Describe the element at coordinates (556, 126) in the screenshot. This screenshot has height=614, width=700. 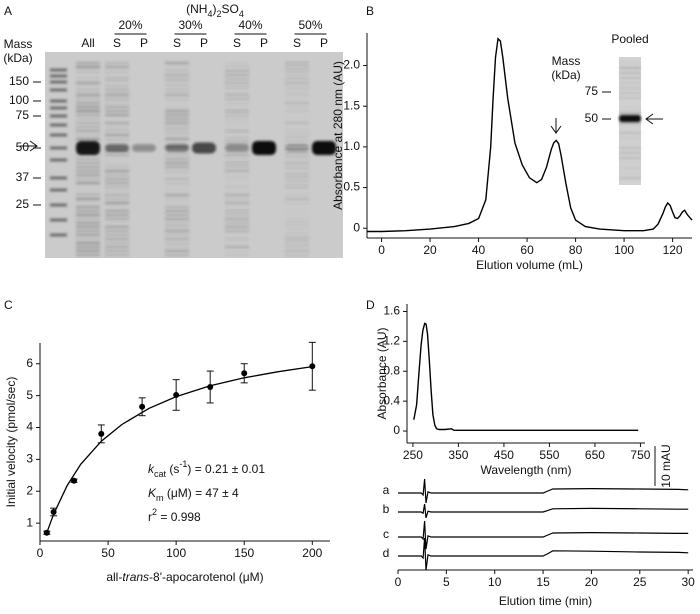
I see `peak-arrow` at that location.